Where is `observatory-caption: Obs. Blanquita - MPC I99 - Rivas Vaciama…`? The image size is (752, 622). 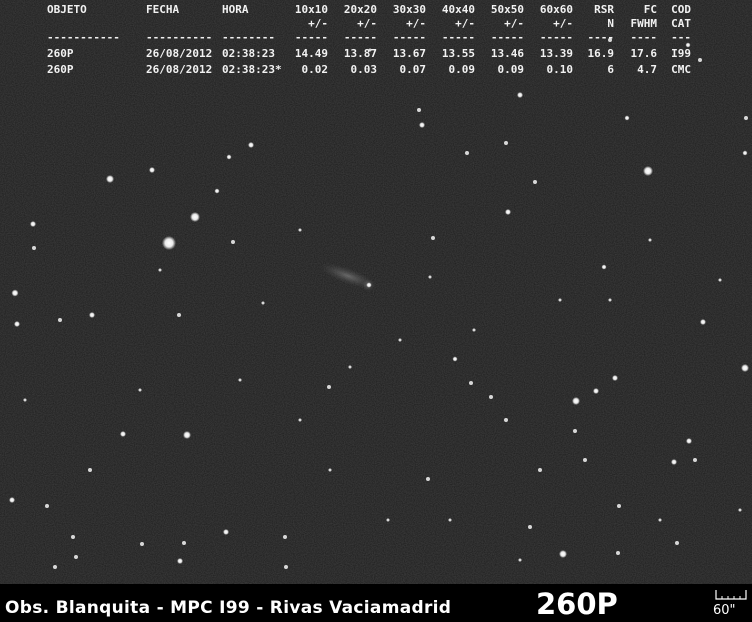
observatory-caption: Obs. Blanquita - MPC I99 - Rivas Vaciama… is located at coordinates (228, 608).